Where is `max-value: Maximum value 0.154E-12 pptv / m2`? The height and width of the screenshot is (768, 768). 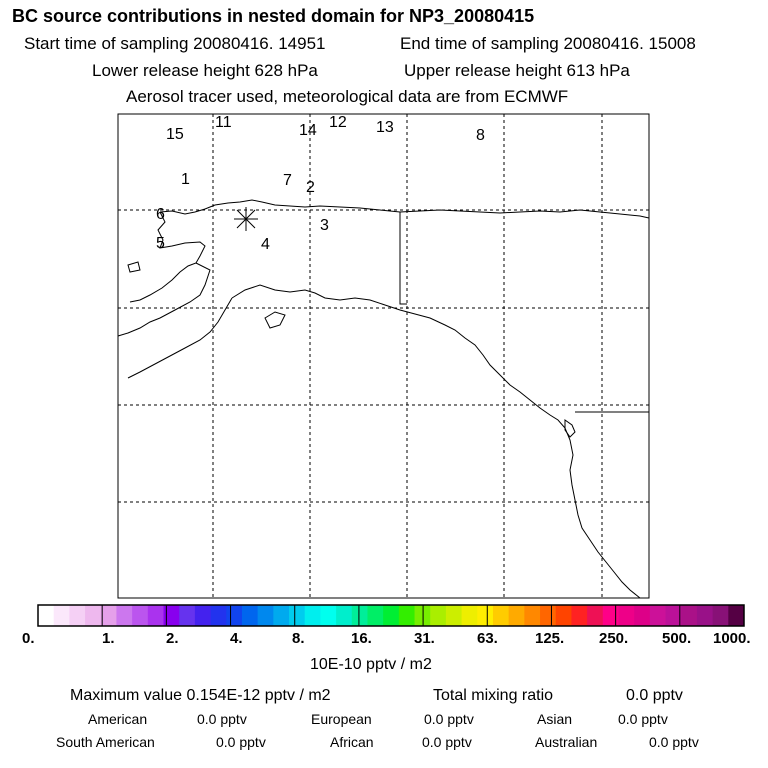
max-value: Maximum value 0.154E-12 pptv / m2 is located at coordinates (200, 695).